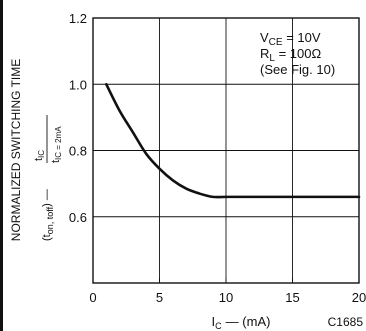 This screenshot has width=366, height=331. I want to click on x-axis-label-main: I, so click(214, 321).